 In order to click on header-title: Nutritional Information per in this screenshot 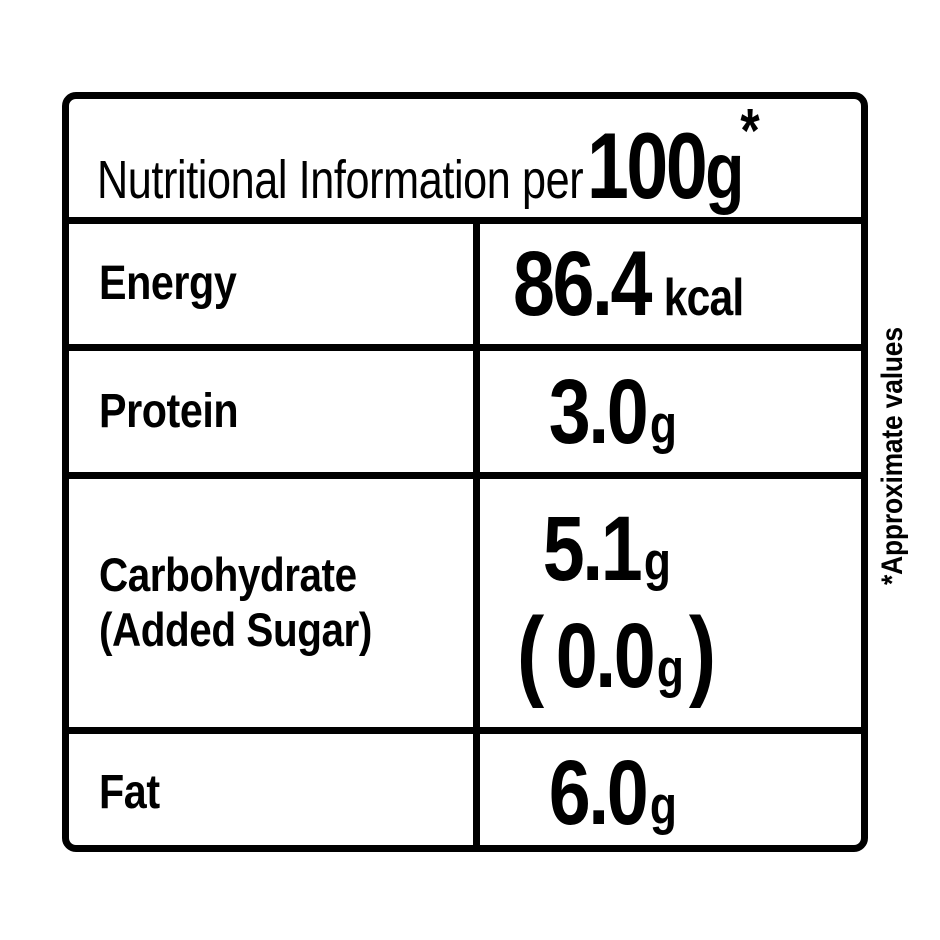, I will do `click(340, 180)`.